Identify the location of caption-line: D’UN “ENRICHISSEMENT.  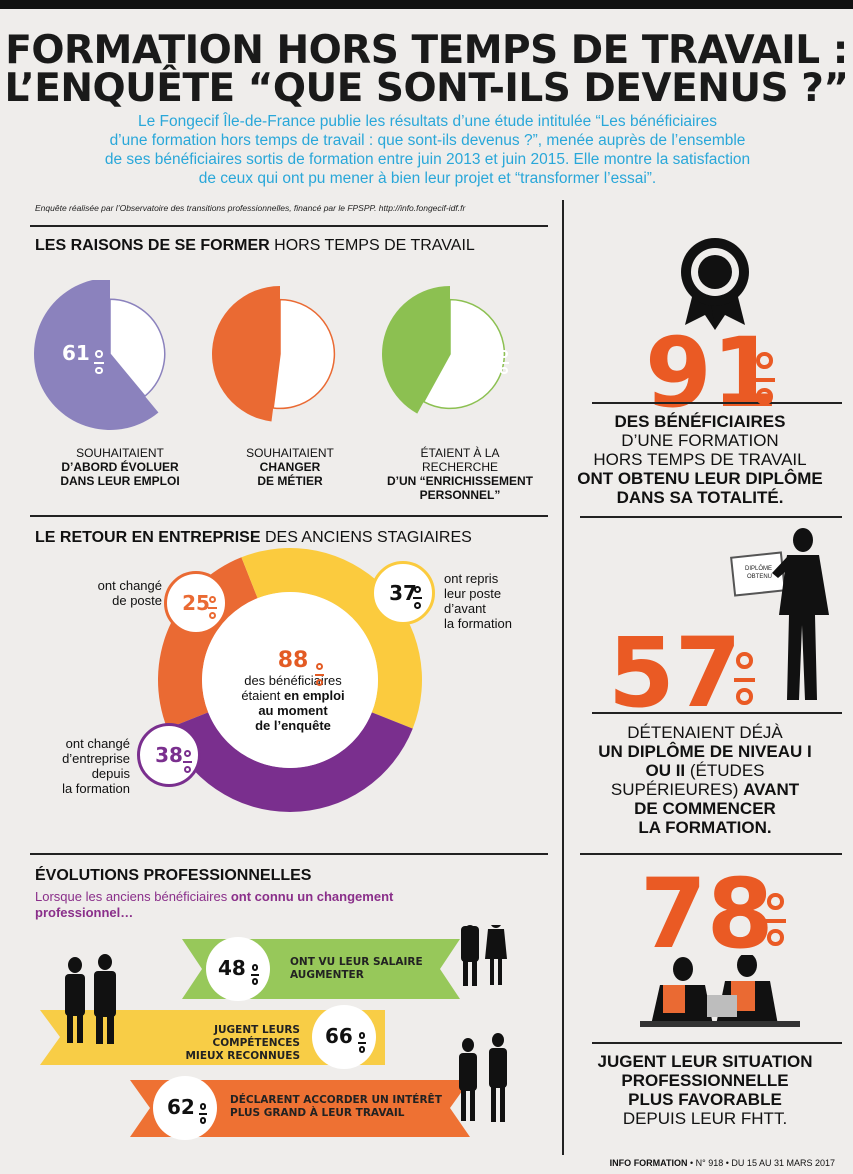
(459, 481).